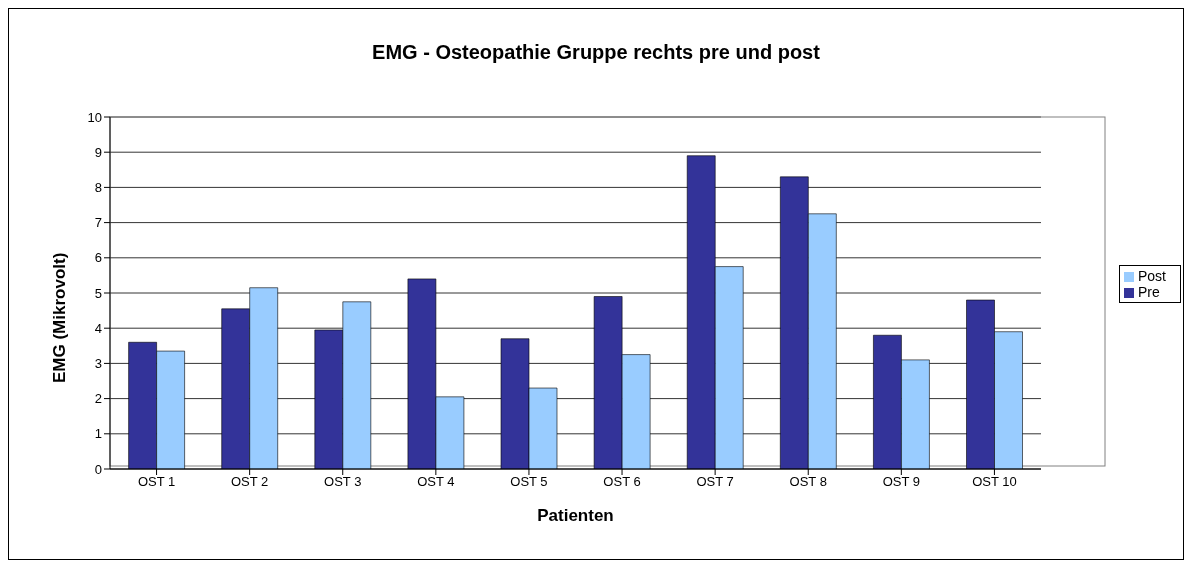  Describe the element at coordinates (98, 223) in the screenshot. I see `y-tick-label: 7` at that location.